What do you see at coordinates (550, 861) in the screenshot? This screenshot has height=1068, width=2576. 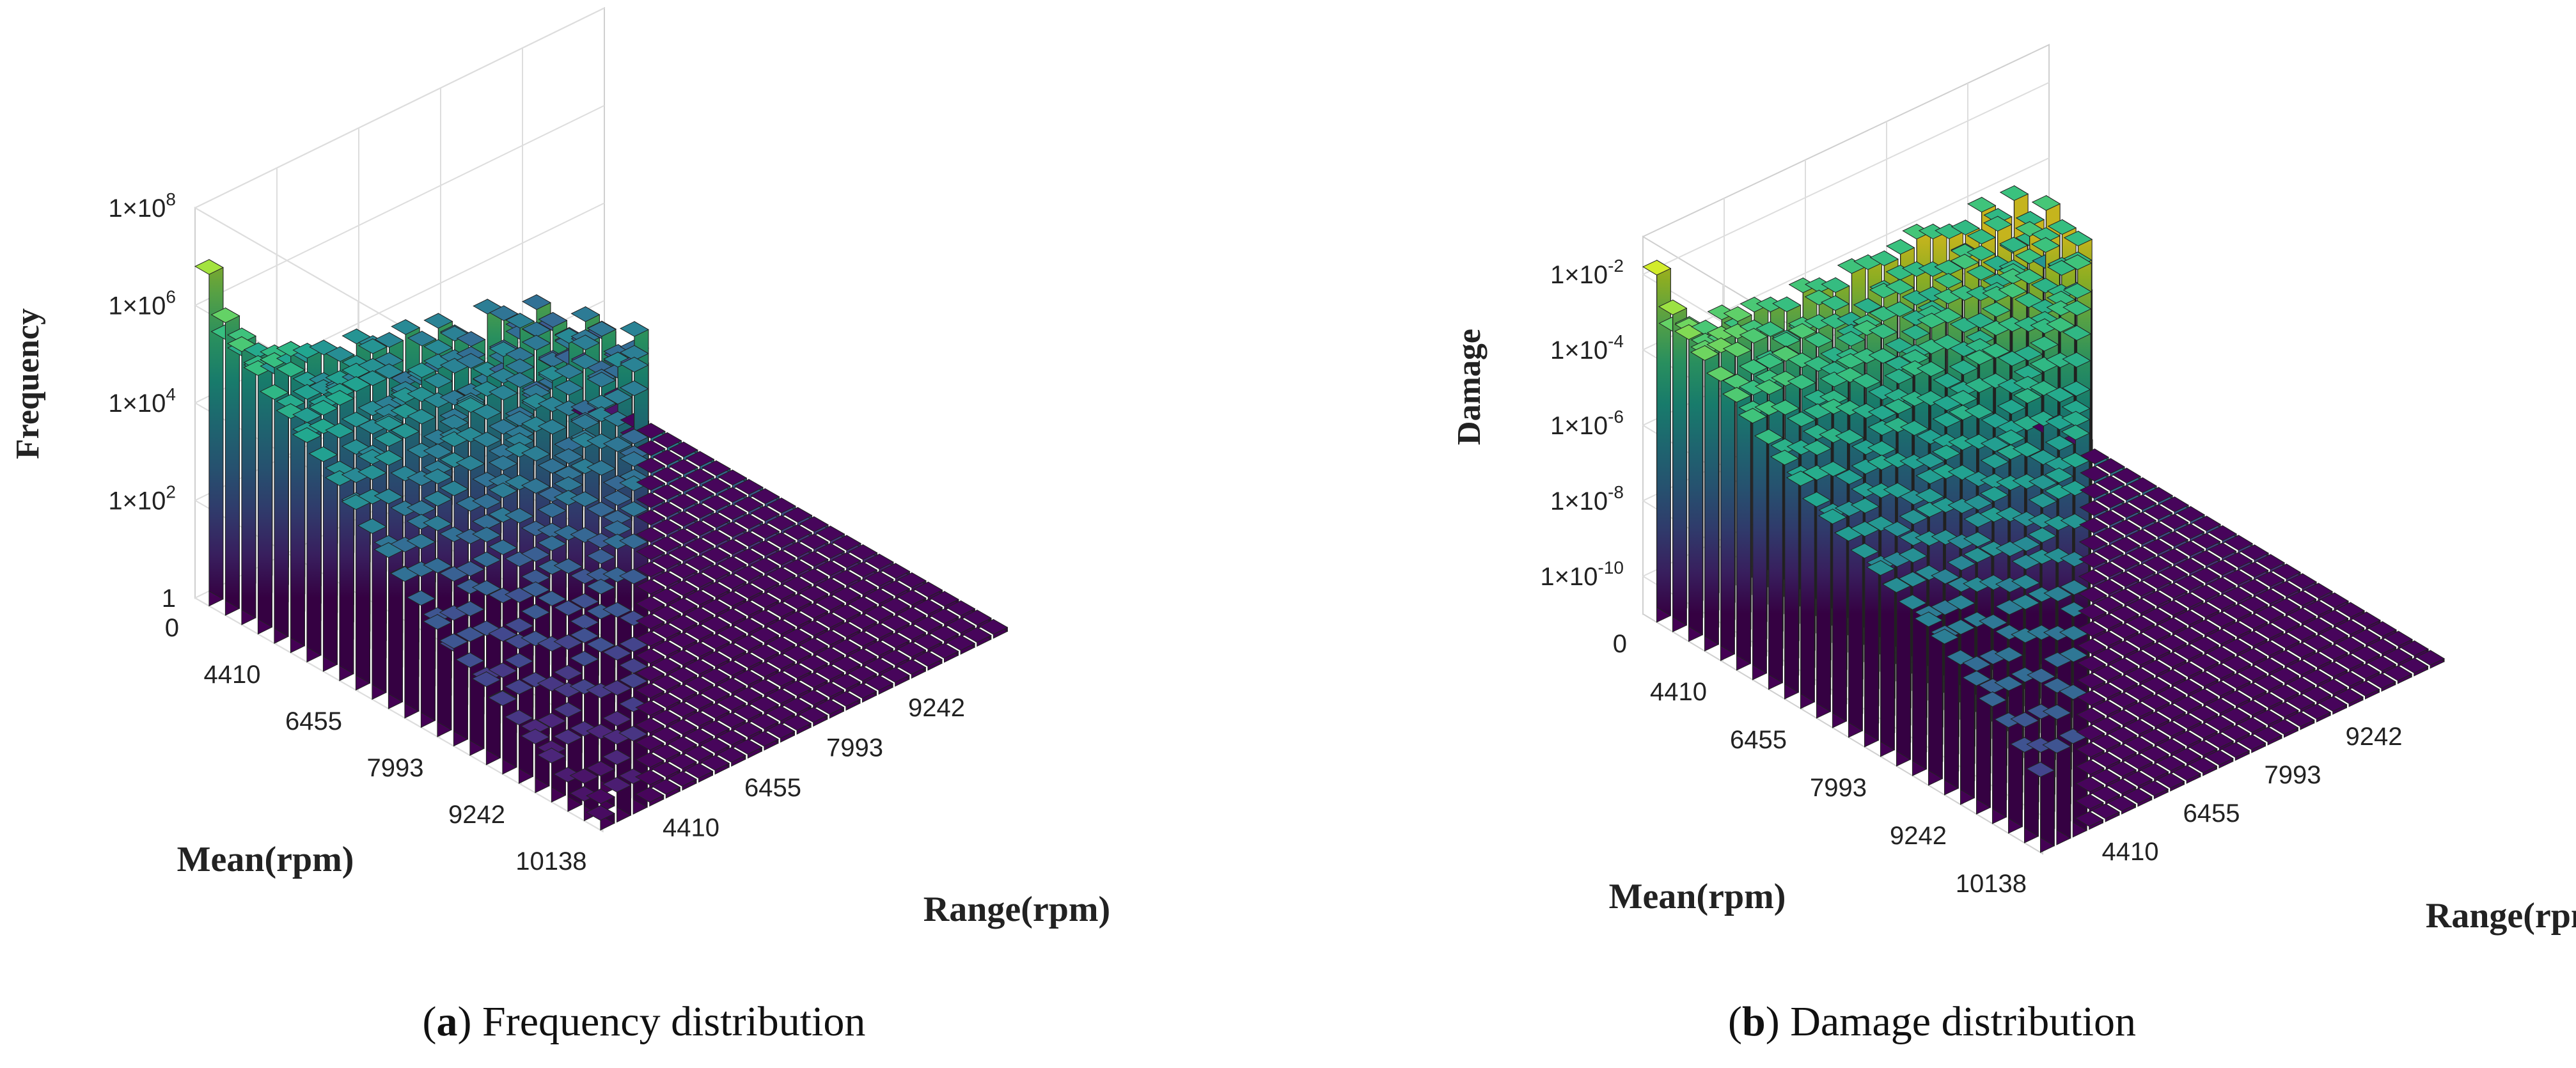 I see `mean-tick-label: 10138` at bounding box center [550, 861].